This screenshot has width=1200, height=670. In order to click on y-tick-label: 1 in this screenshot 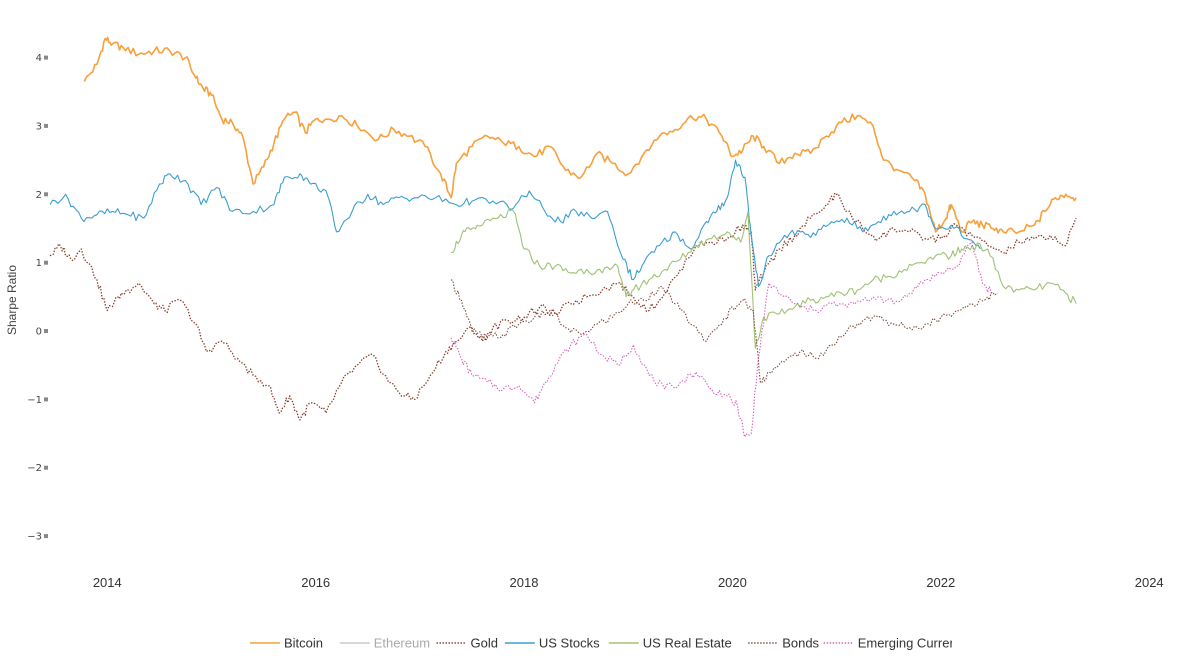, I will do `click(39, 263)`.